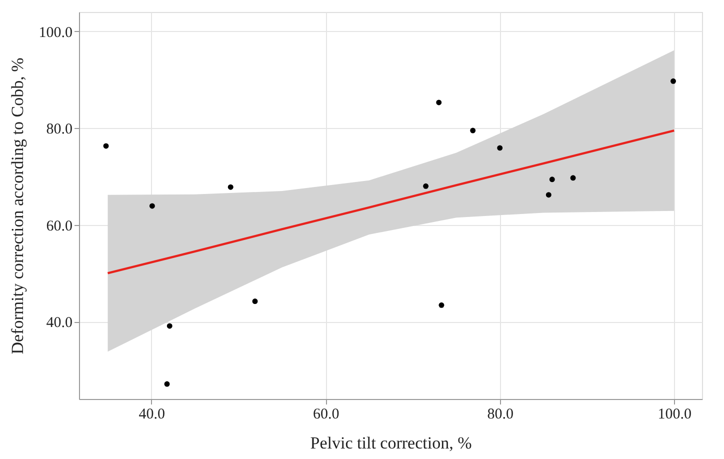 Image resolution: width=724 pixels, height=459 pixels. What do you see at coordinates (500, 414) in the screenshot?
I see `x-tick-label: 80.0` at bounding box center [500, 414].